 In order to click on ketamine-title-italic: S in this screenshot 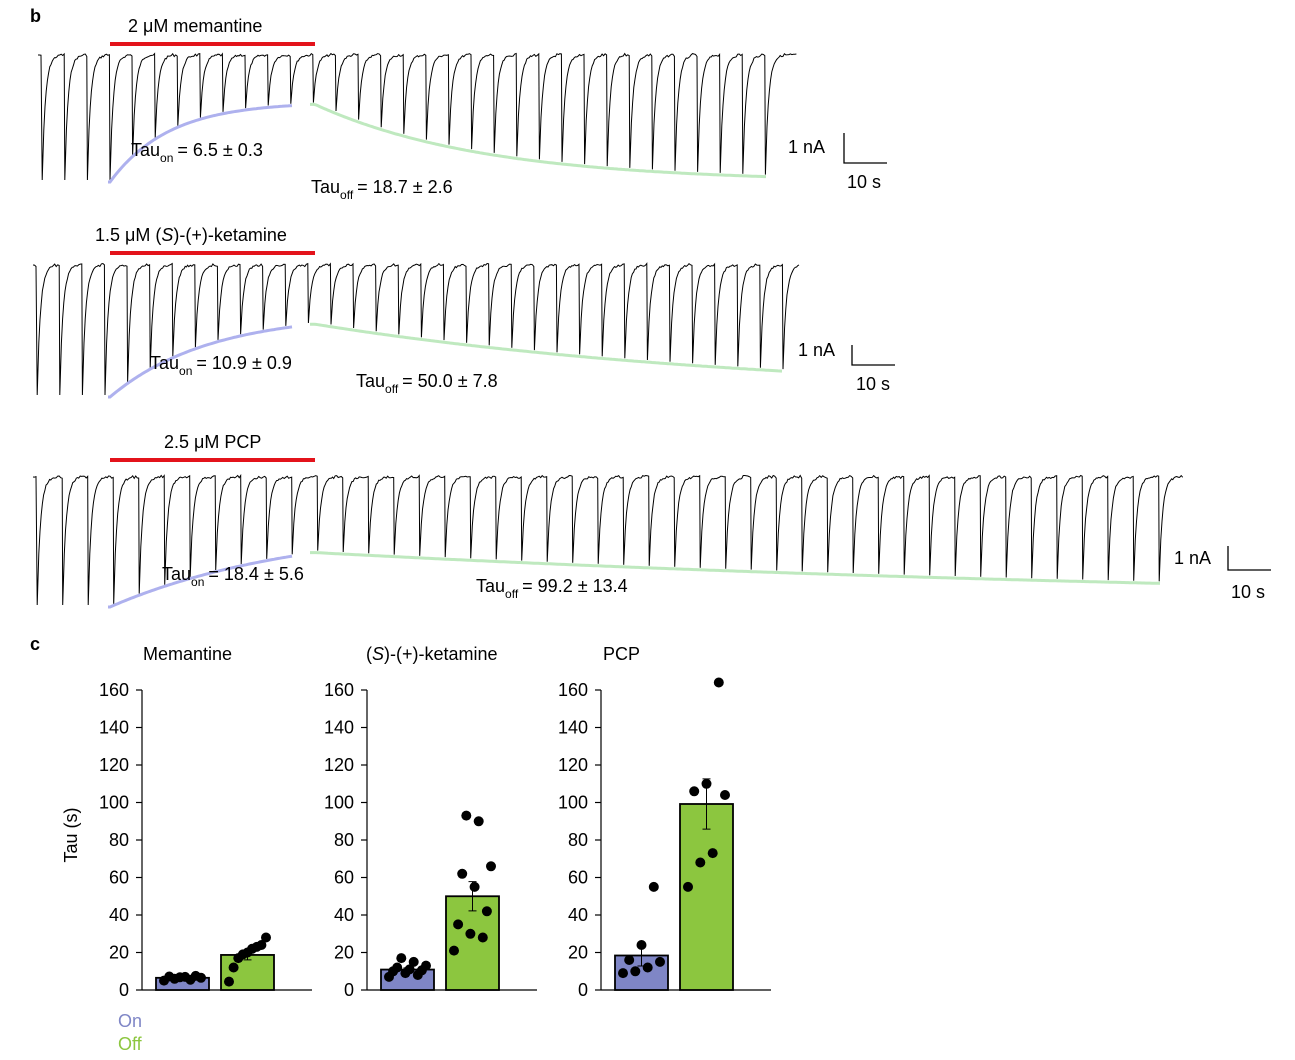, I will do `click(378, 654)`.